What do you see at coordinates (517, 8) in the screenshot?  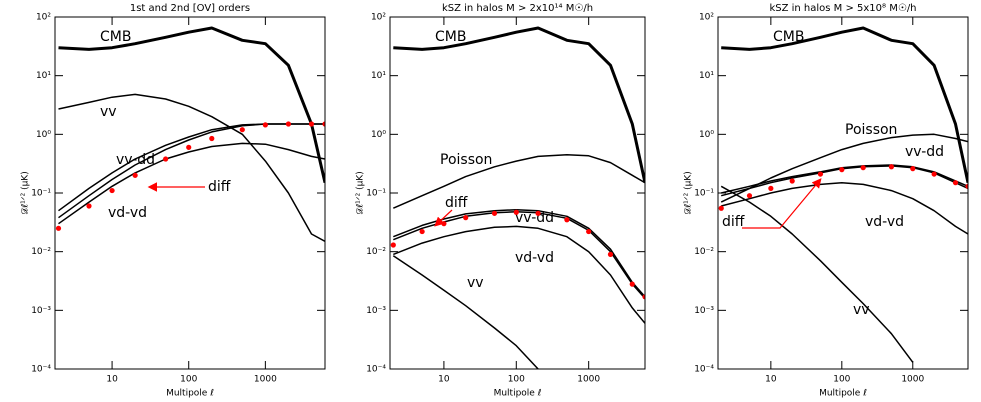 I see `chart-title: kSZ in halos M > 2x10¹⁴ M☉/h` at bounding box center [517, 8].